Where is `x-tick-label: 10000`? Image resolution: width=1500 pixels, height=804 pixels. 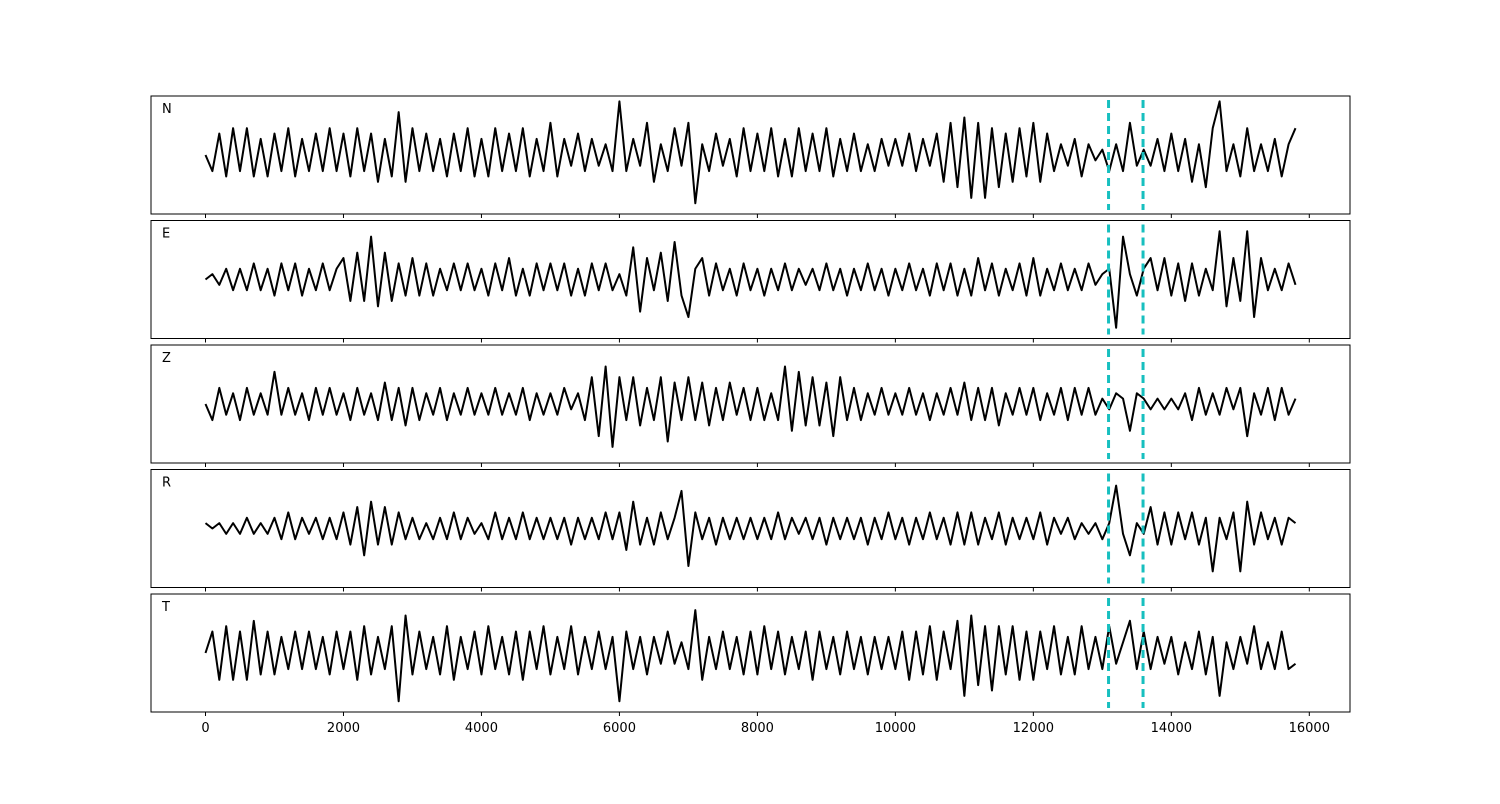 x-tick-label: 10000 is located at coordinates (895, 728).